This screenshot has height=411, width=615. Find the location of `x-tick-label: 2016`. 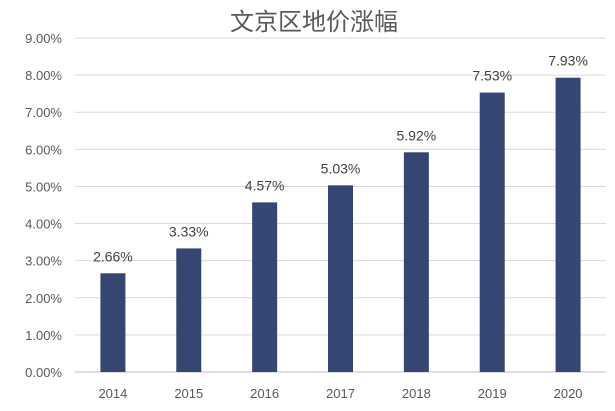

x-tick-label: 2016 is located at coordinates (264, 393).